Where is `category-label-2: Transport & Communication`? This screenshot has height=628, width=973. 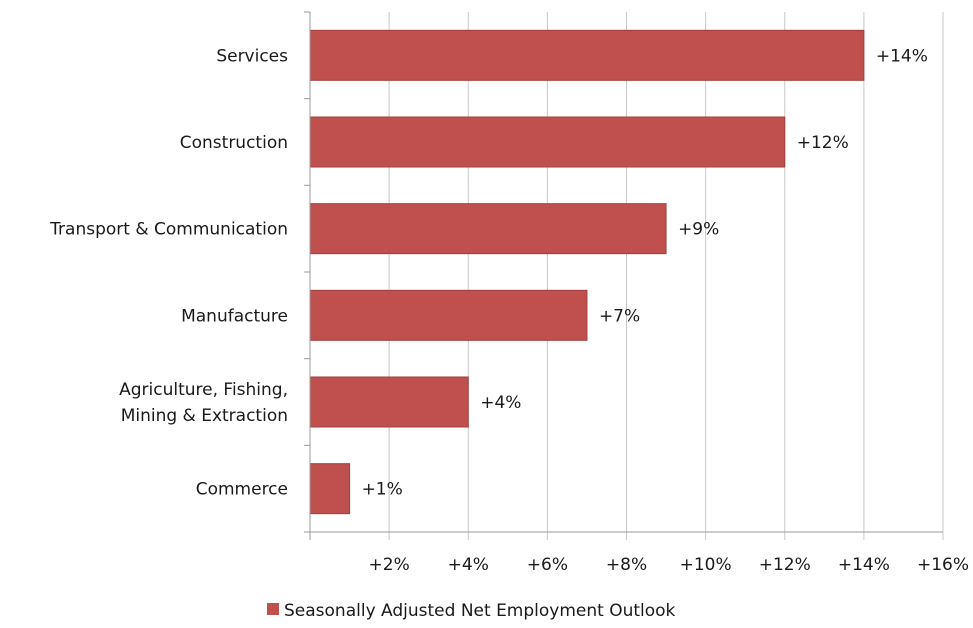 category-label-2: Transport & Communication is located at coordinates (168, 230).